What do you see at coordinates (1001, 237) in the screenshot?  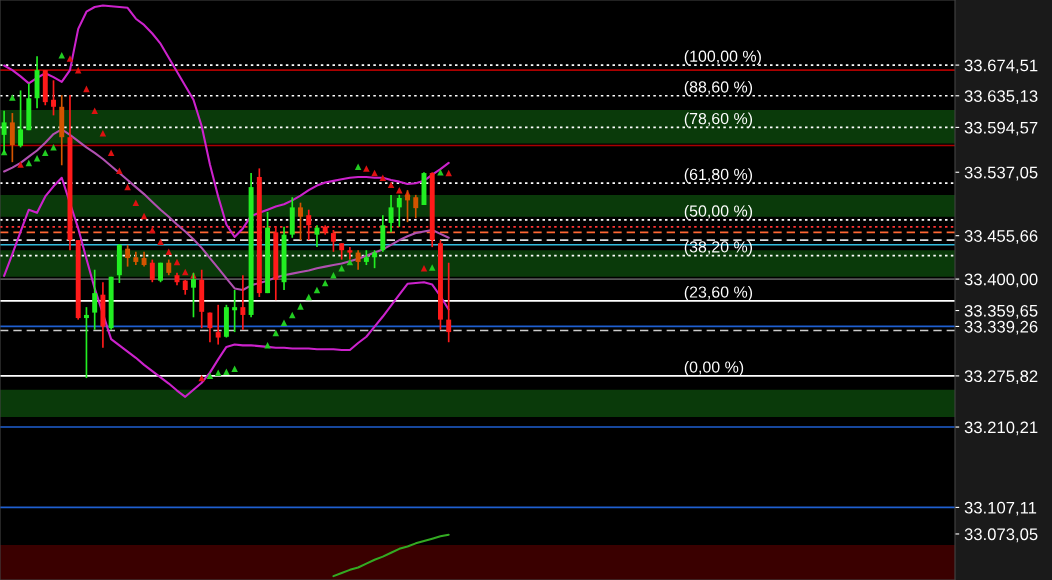 I see `y-tick-label: 33.455,66` at bounding box center [1001, 237].